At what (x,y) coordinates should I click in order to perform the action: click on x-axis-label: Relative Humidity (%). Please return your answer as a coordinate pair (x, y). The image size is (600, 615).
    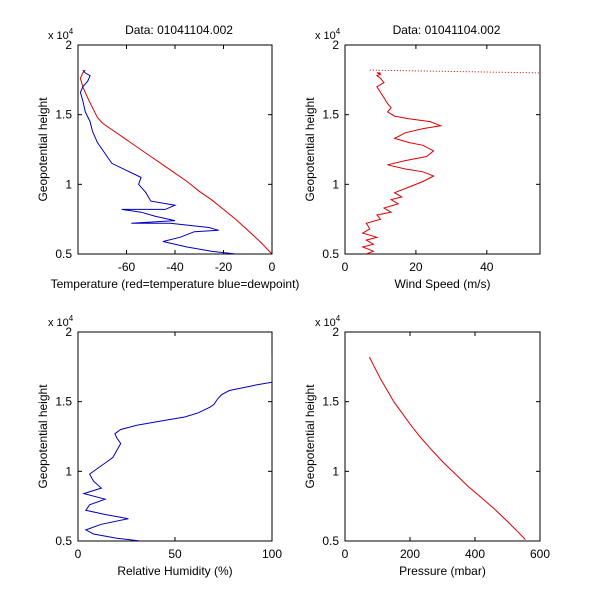
    Looking at the image, I should click on (174, 571).